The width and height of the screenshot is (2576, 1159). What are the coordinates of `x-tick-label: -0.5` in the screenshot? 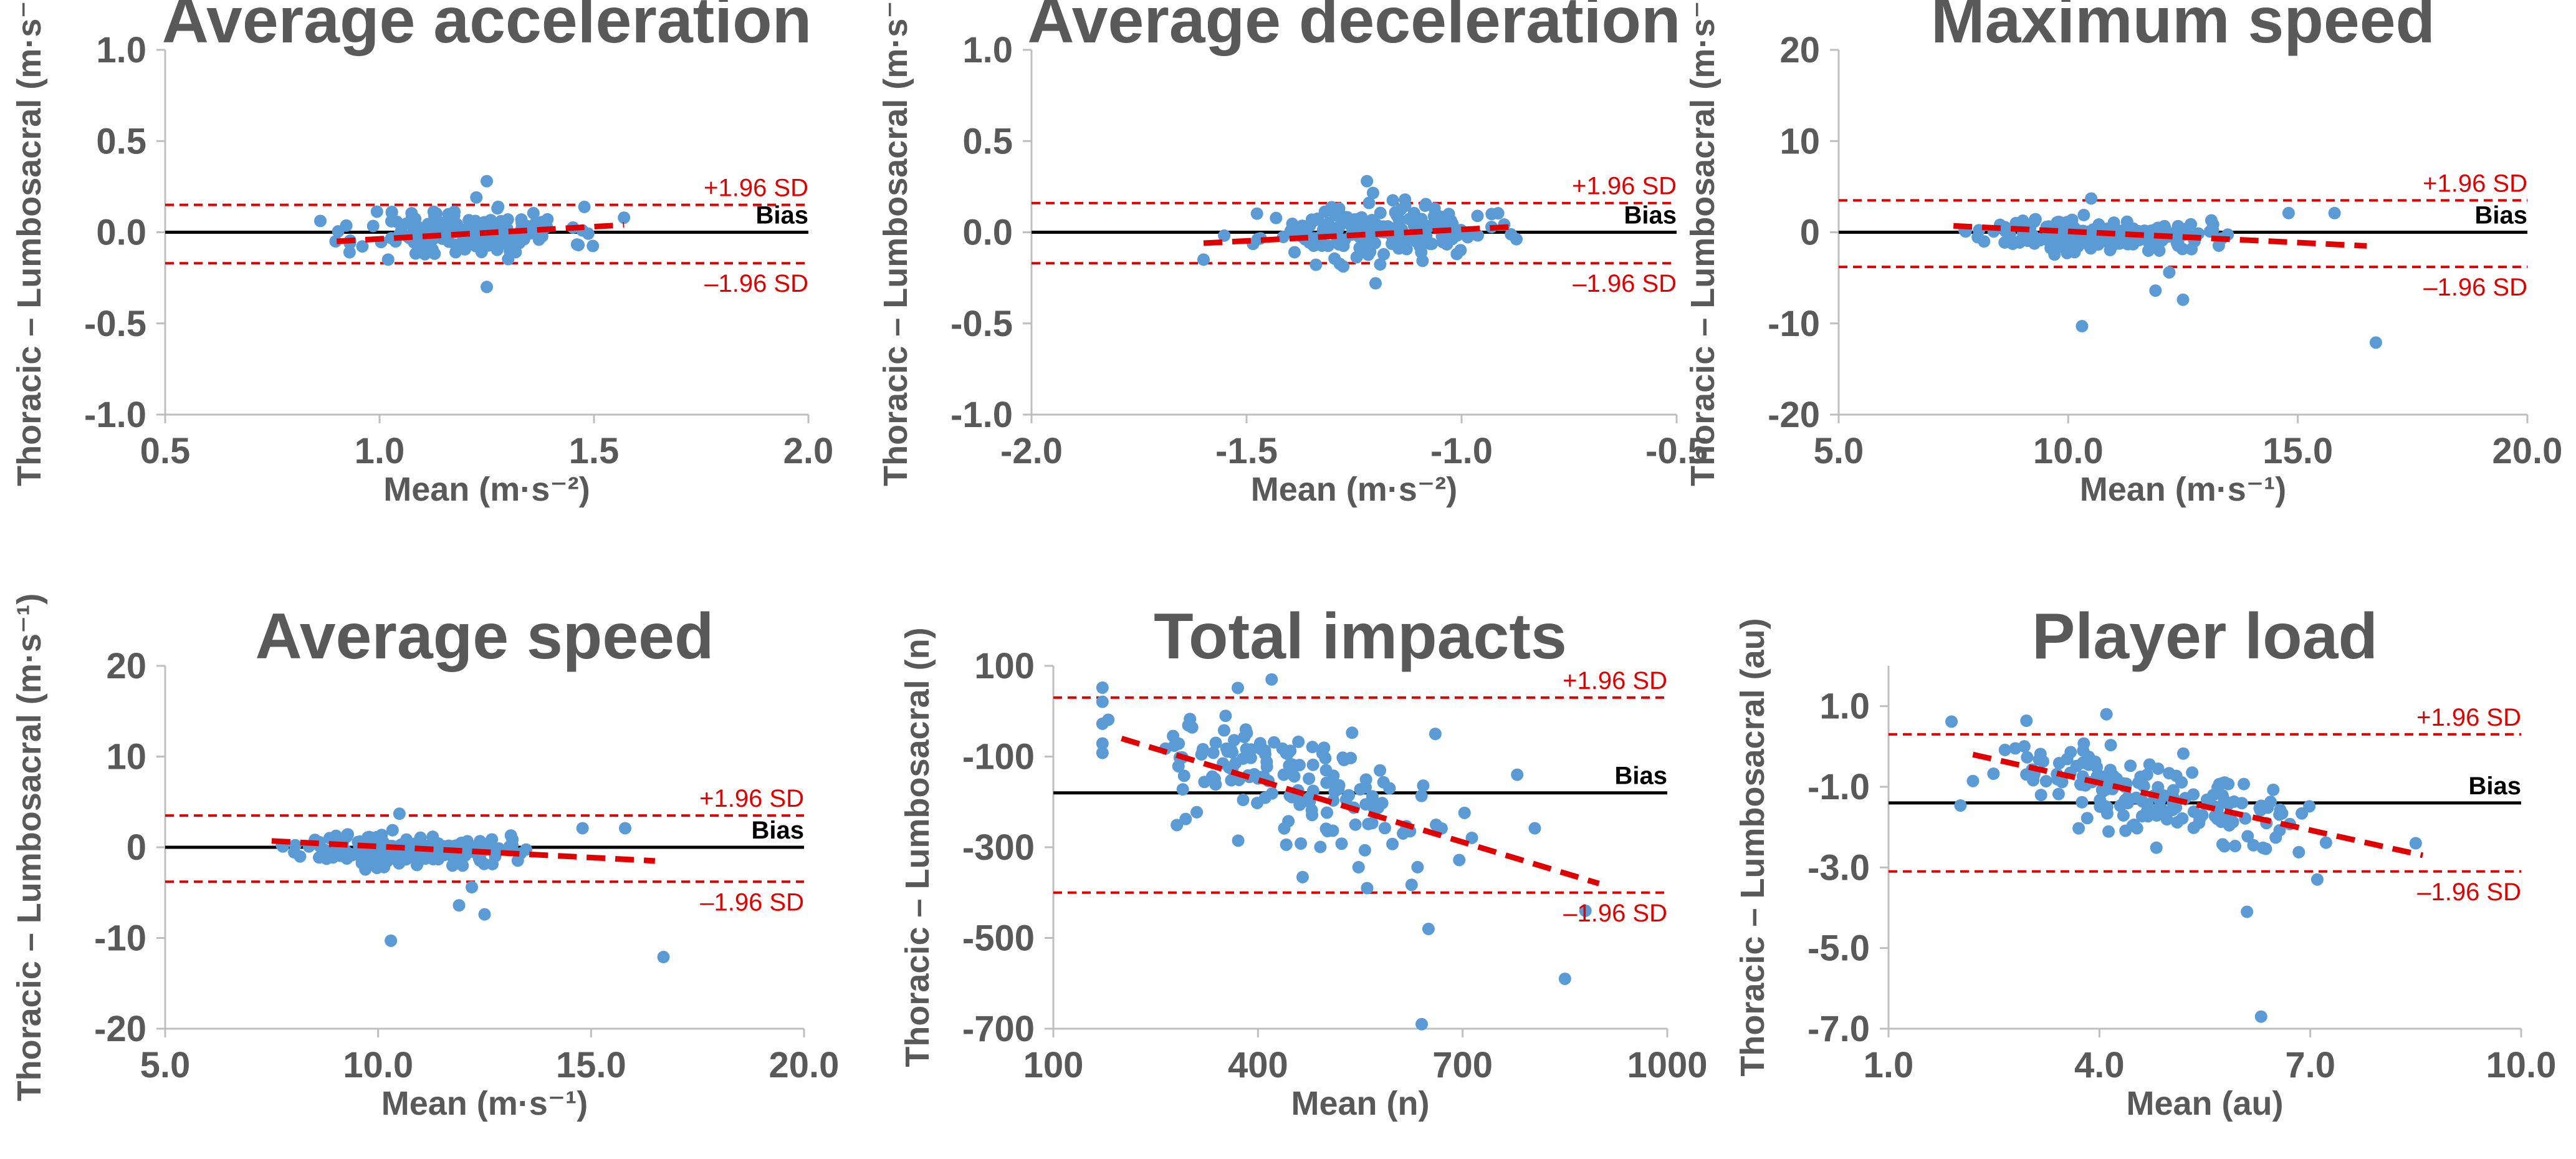 It's located at (1677, 451).